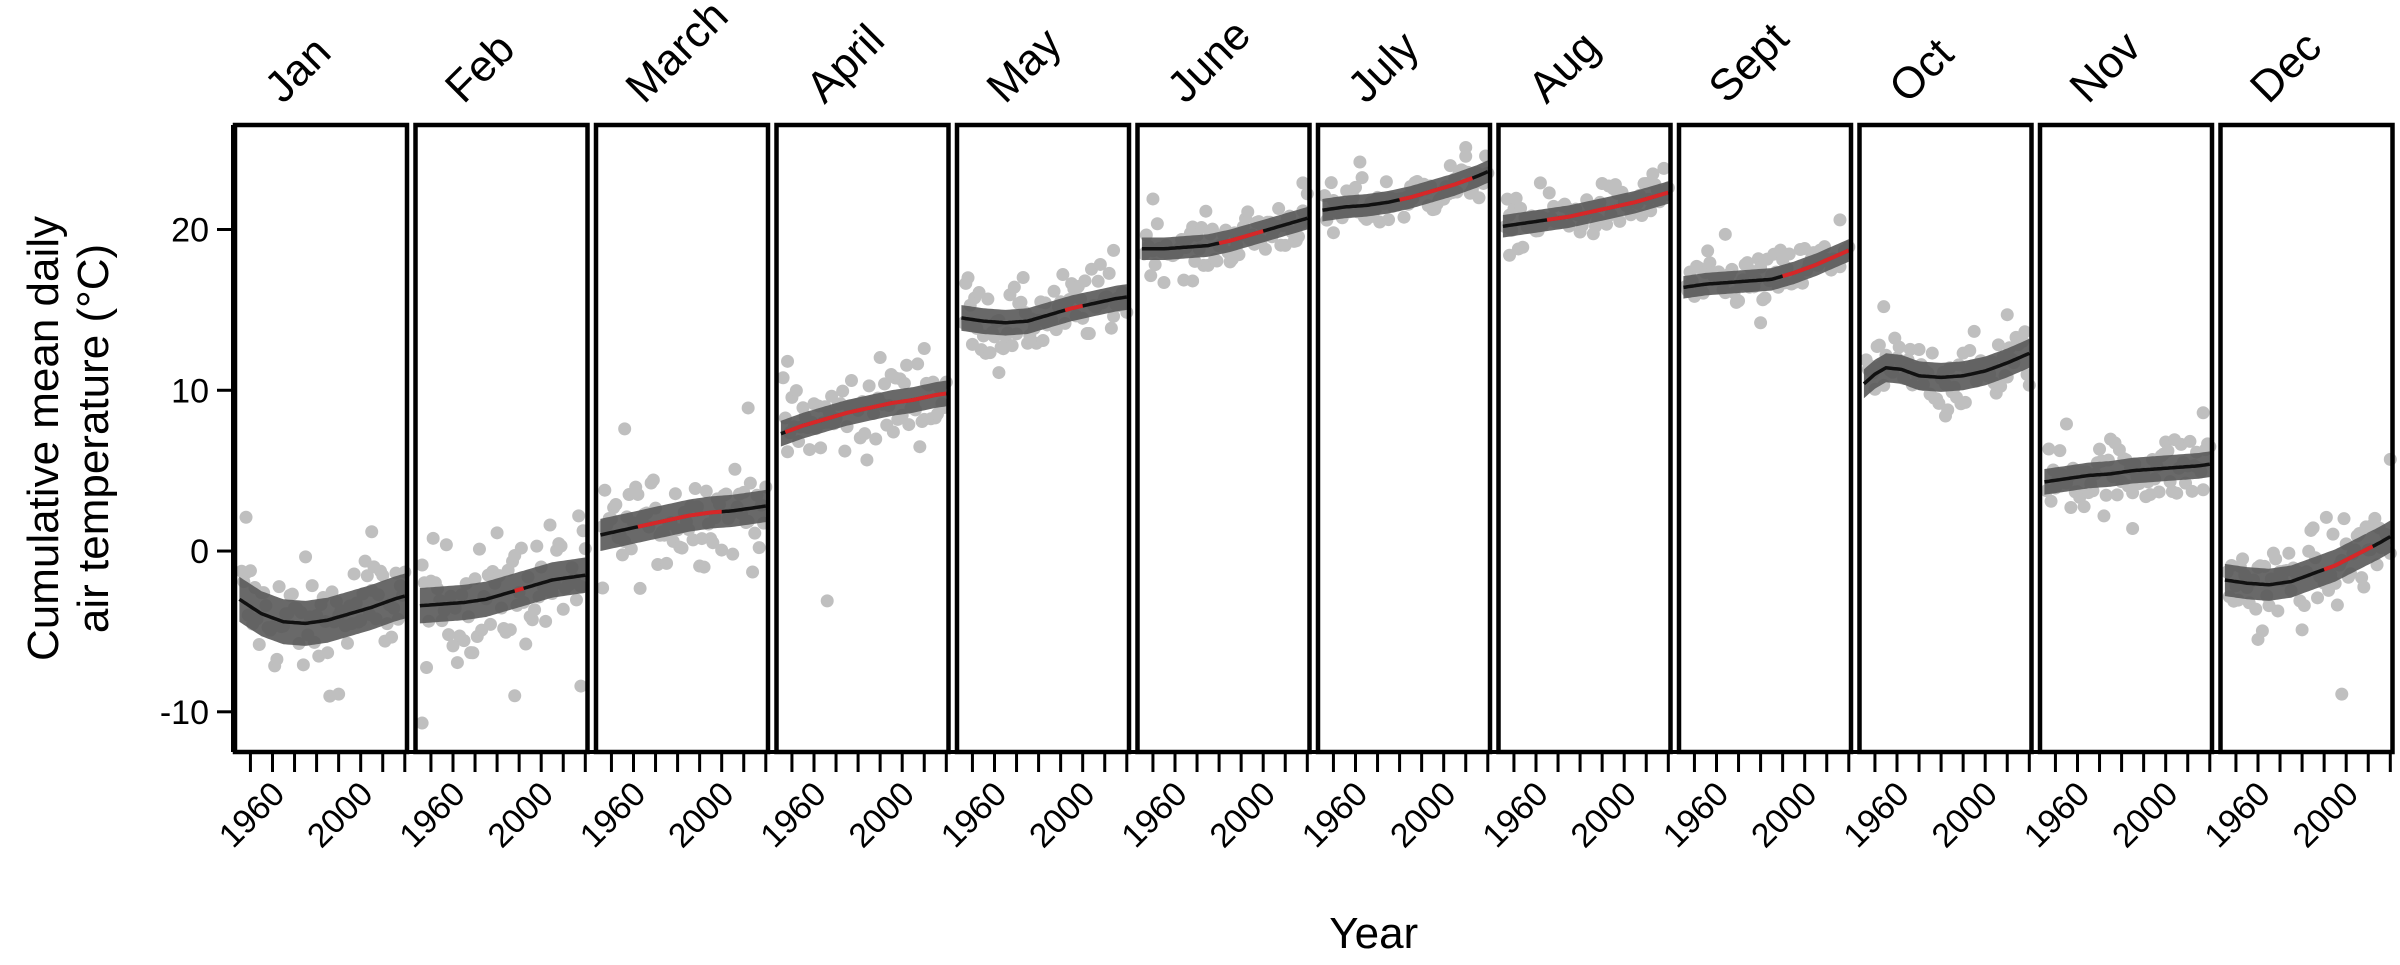  Describe the element at coordinates (1023, 65) in the screenshot. I see `panel-month-label: May` at that location.